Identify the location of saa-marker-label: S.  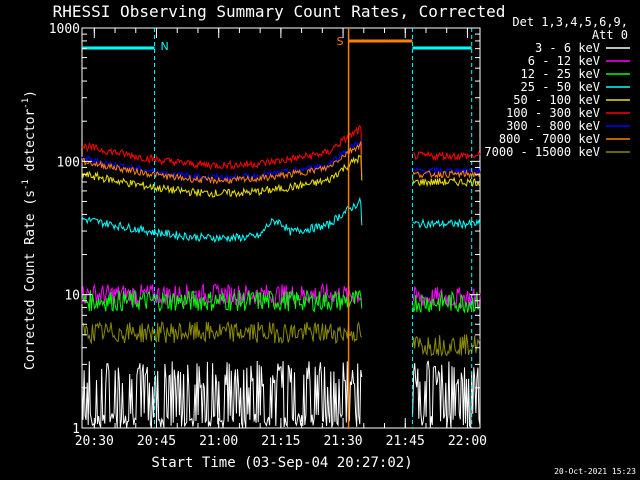
(340, 41).